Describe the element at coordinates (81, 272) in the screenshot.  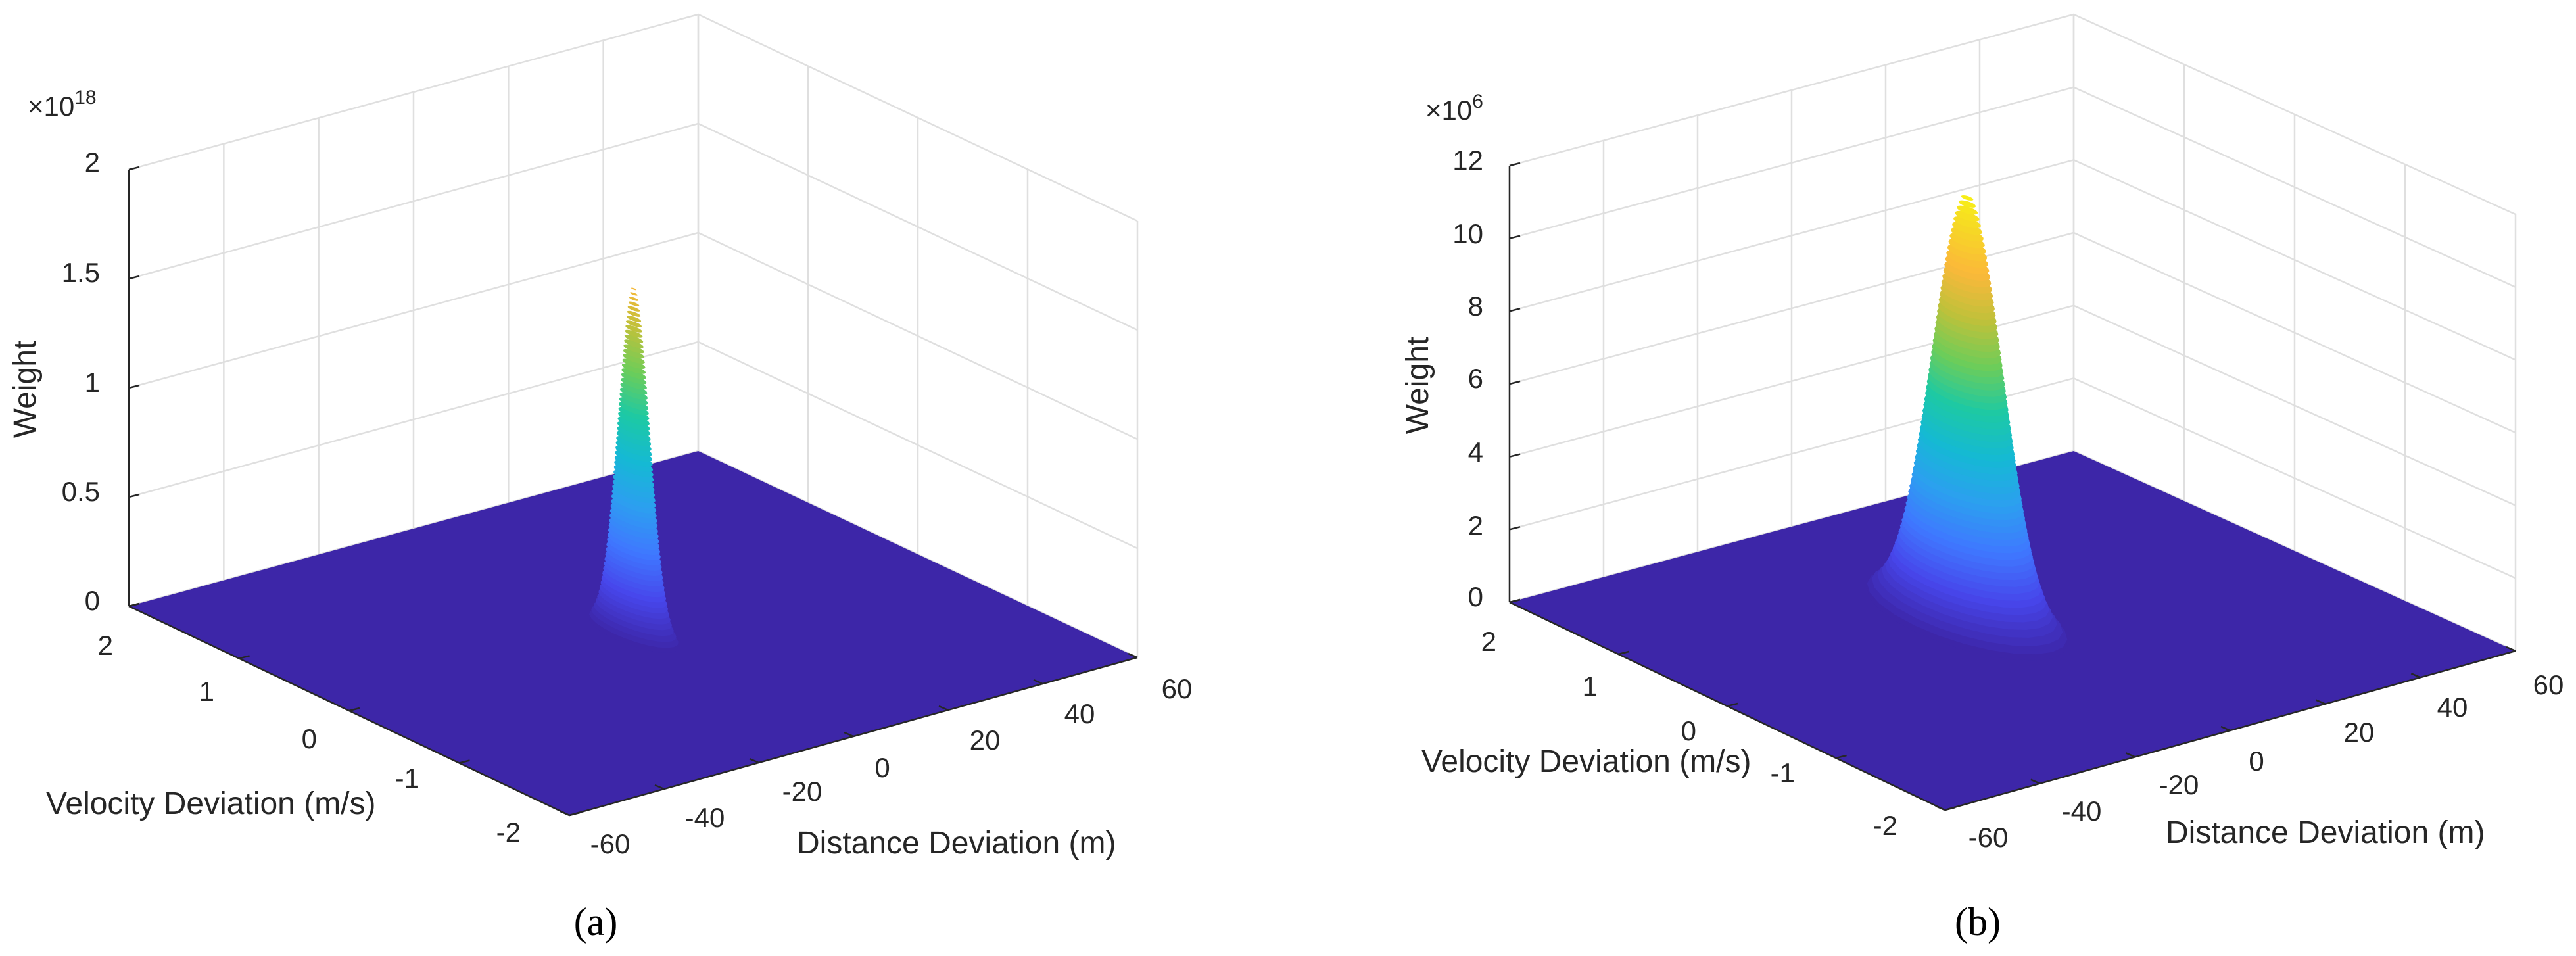
I see `z-tick-label: 1.5` at that location.